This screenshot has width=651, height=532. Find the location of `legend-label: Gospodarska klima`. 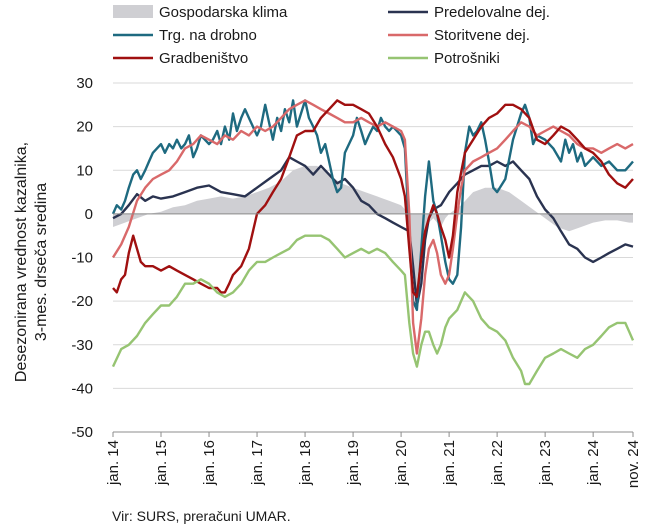

legend-label: Gospodarska klima is located at coordinates (223, 12).